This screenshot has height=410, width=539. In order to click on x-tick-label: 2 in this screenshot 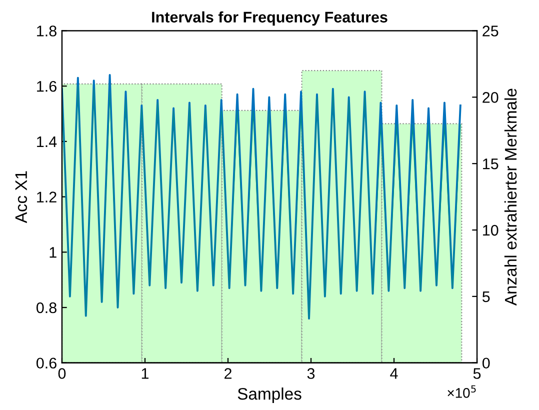, I will do `click(228, 373)`.